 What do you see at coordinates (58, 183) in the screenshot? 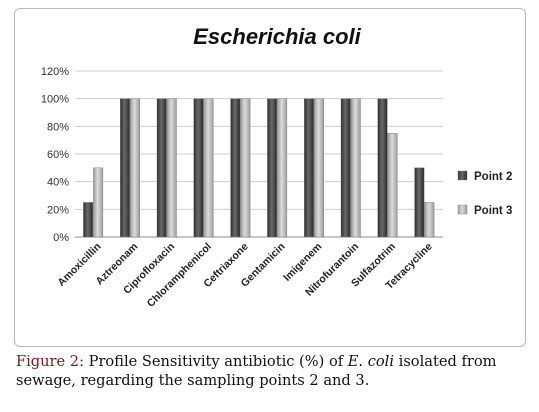
I see `y-tick-label: 40%` at bounding box center [58, 183].